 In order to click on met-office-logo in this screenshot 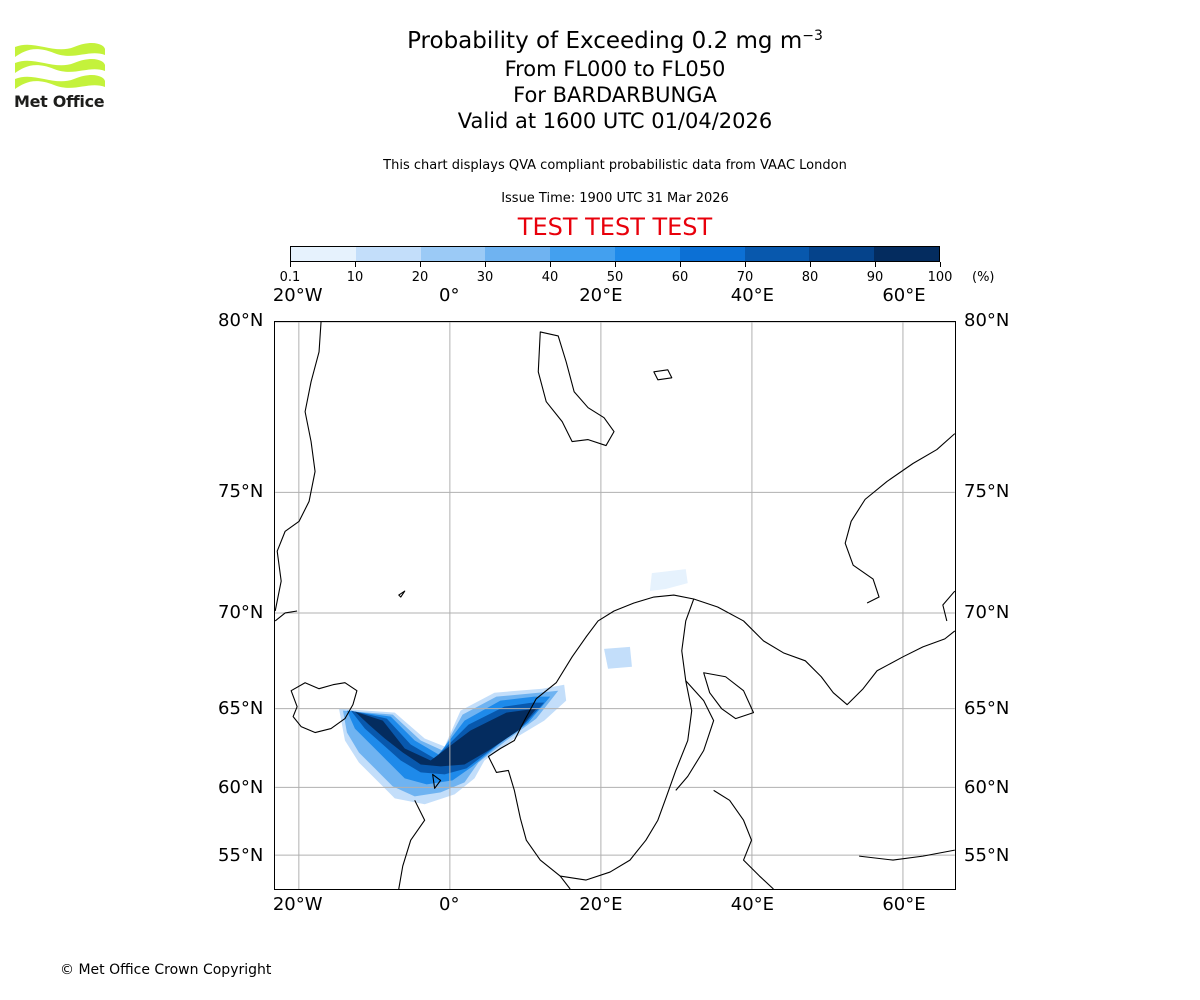, I will do `click(60, 66)`.